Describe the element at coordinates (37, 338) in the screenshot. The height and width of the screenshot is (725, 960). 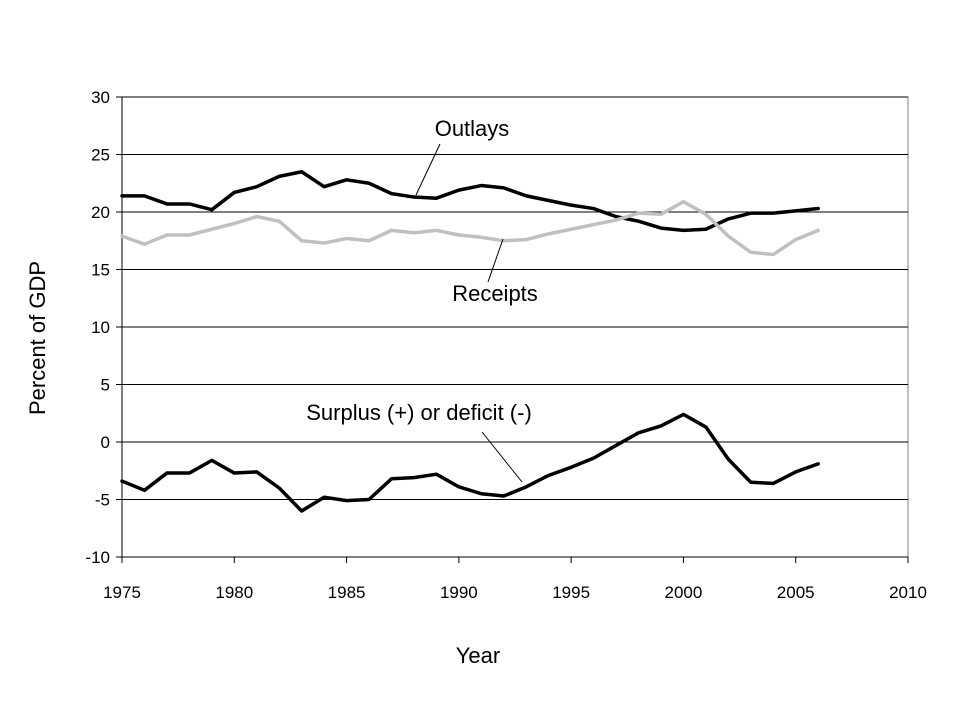
I see `y-axis-title: Percent of GDP` at that location.